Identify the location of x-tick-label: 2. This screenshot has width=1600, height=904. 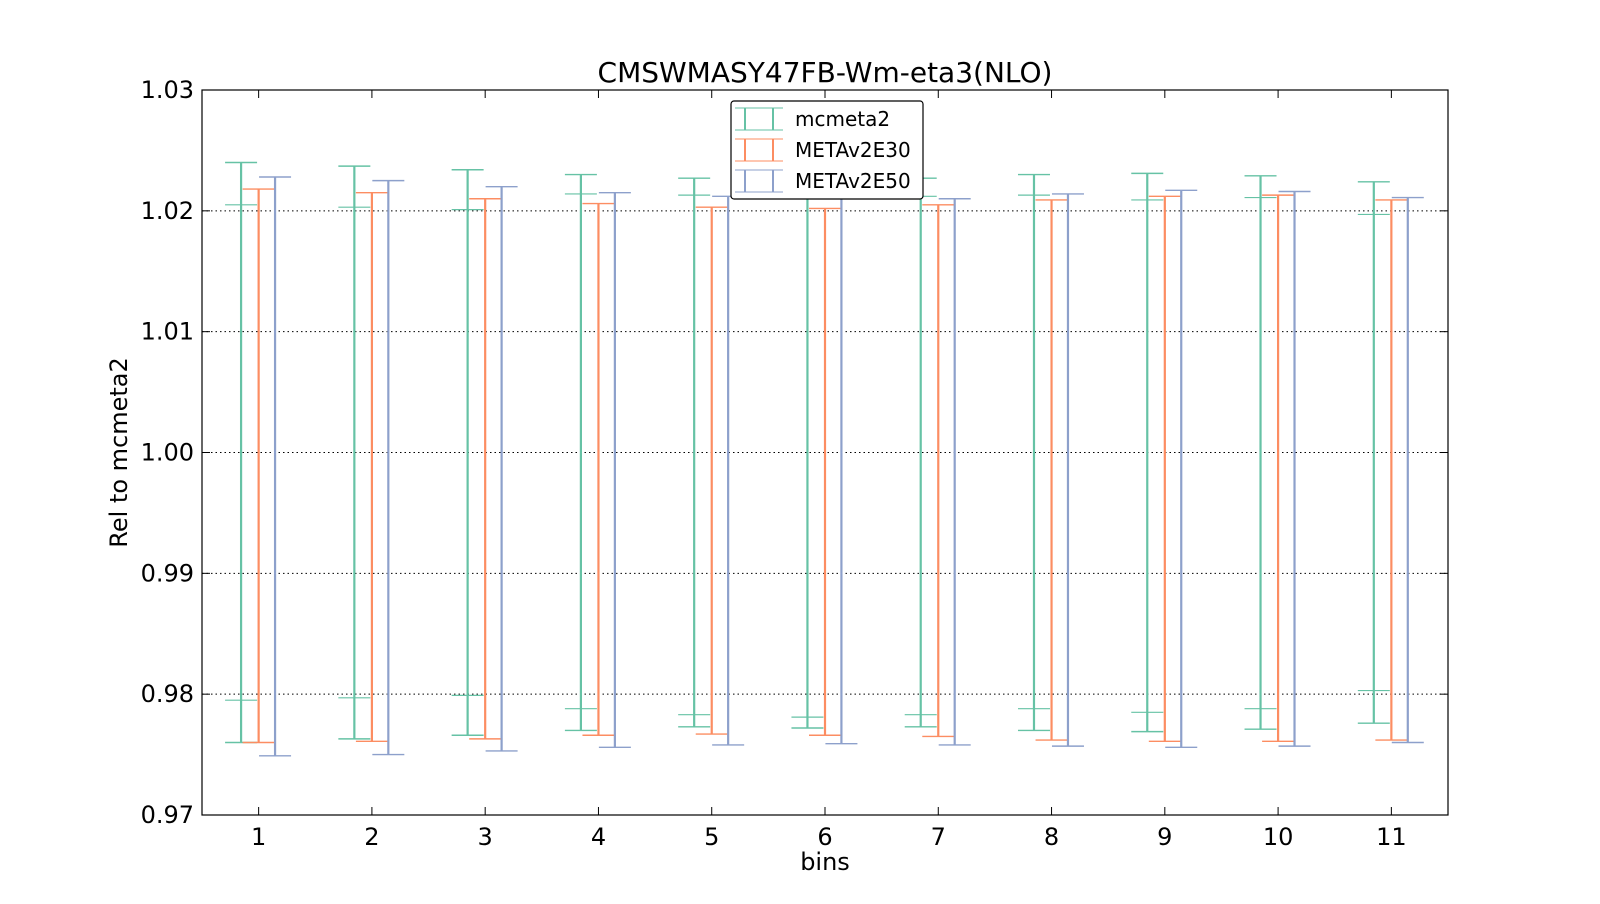
(371, 837).